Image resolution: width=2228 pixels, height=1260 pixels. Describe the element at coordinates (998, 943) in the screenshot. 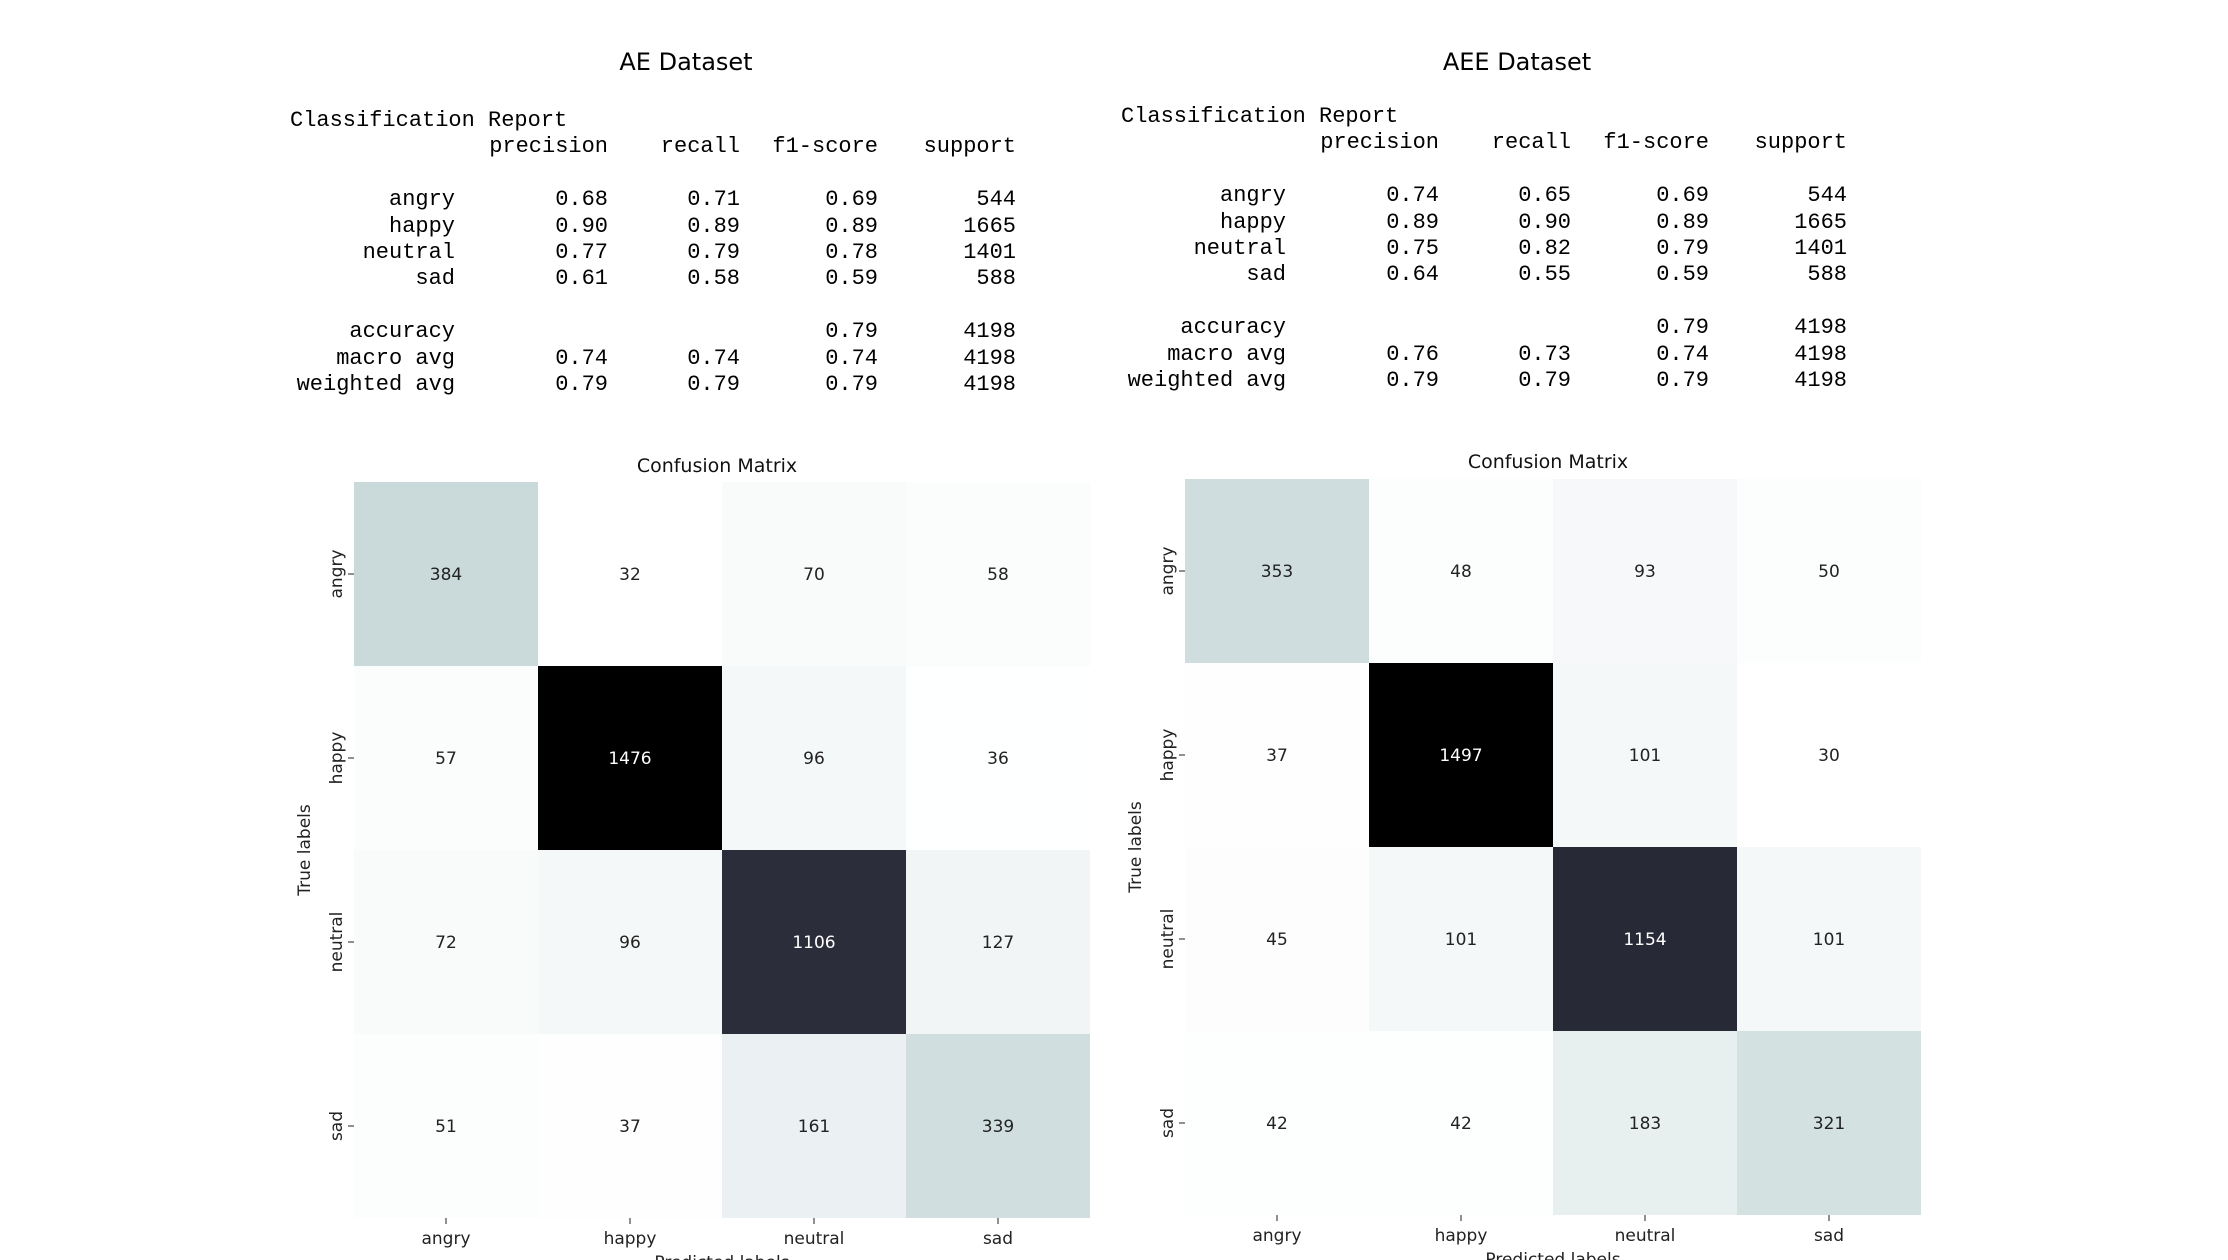

I see `cell-value: 127` at that location.